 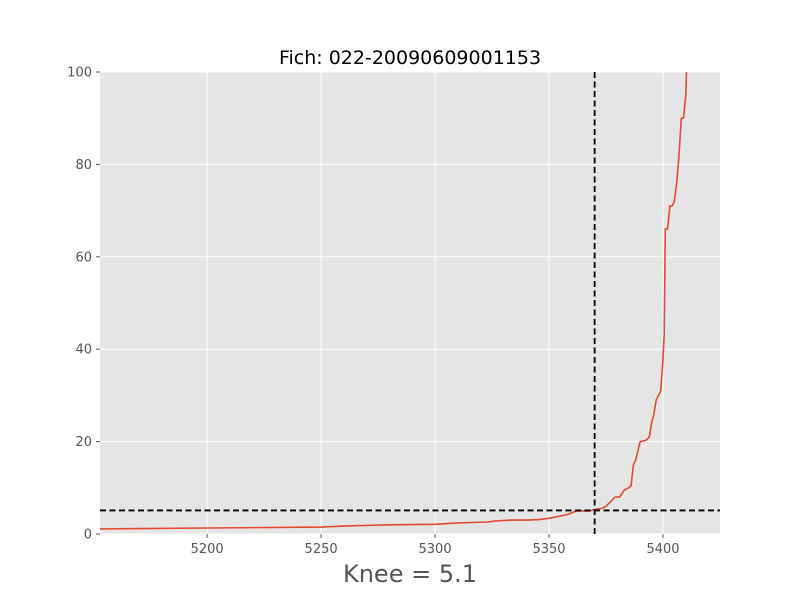 What do you see at coordinates (83, 350) in the screenshot?
I see `y-tick-label: 40` at bounding box center [83, 350].